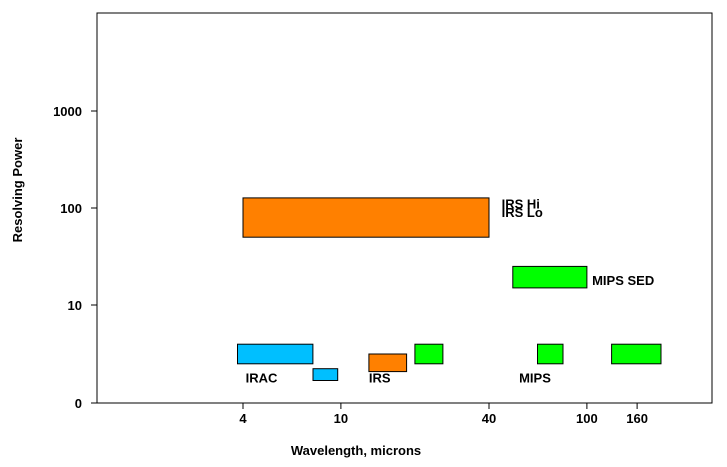 The width and height of the screenshot is (727, 467). What do you see at coordinates (443, 414) in the screenshot?
I see `x-axis: 4 10 40 100 160` at bounding box center [443, 414].